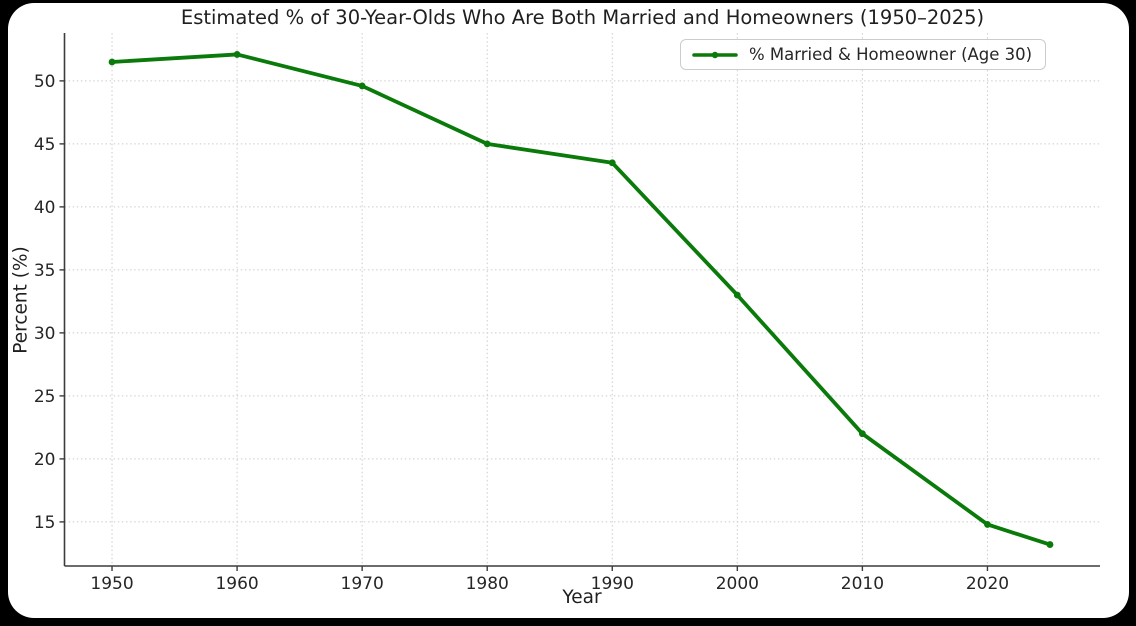 The image size is (1136, 626). What do you see at coordinates (45, 82) in the screenshot?
I see `y-tick-label: 50` at bounding box center [45, 82].